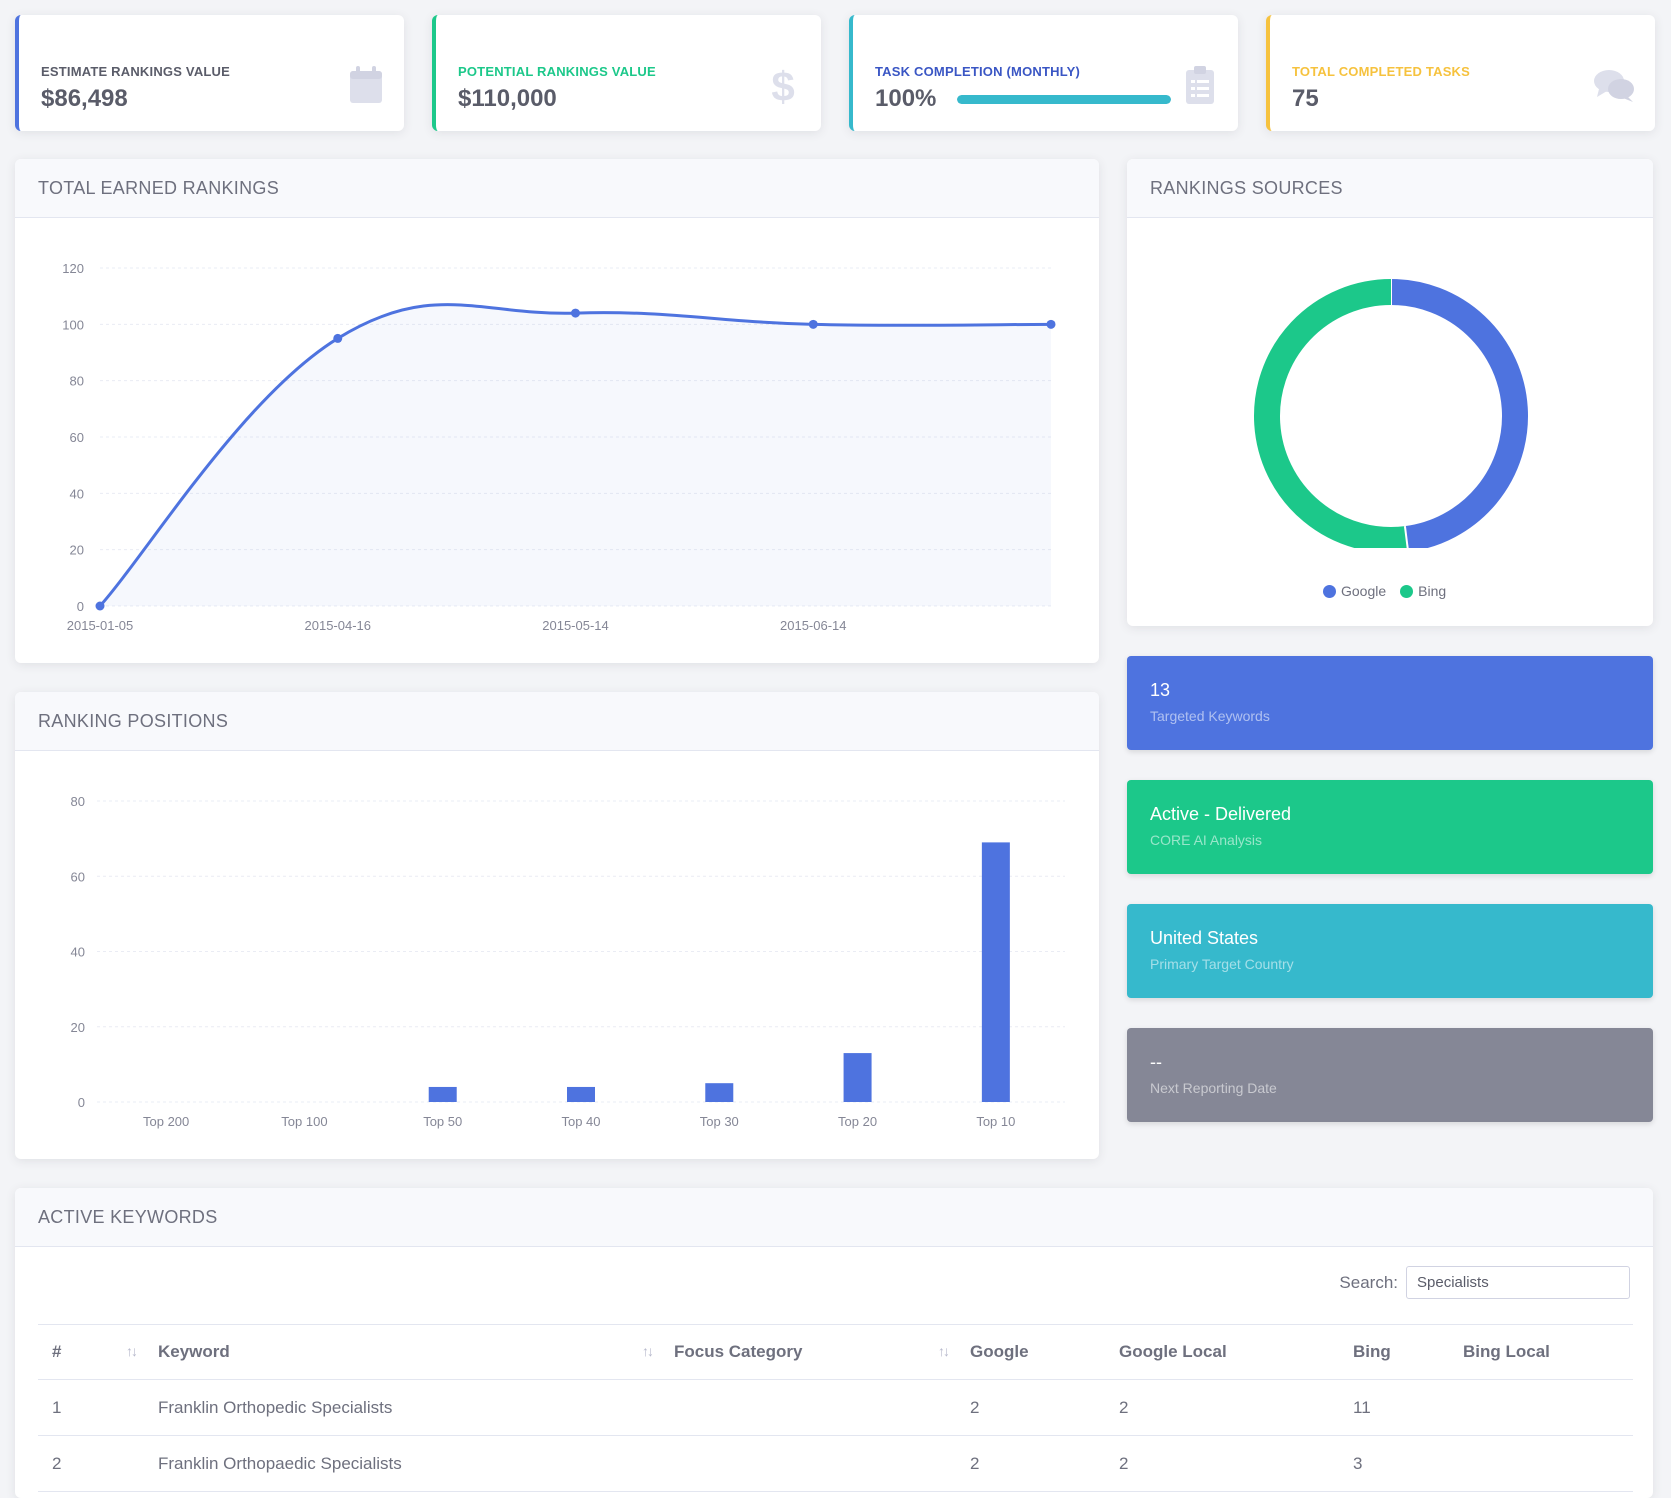 This screenshot has height=1498, width=1671. Describe the element at coordinates (978, 71) in the screenshot. I see `stat-label: Task Completion (Monthly)` at that location.